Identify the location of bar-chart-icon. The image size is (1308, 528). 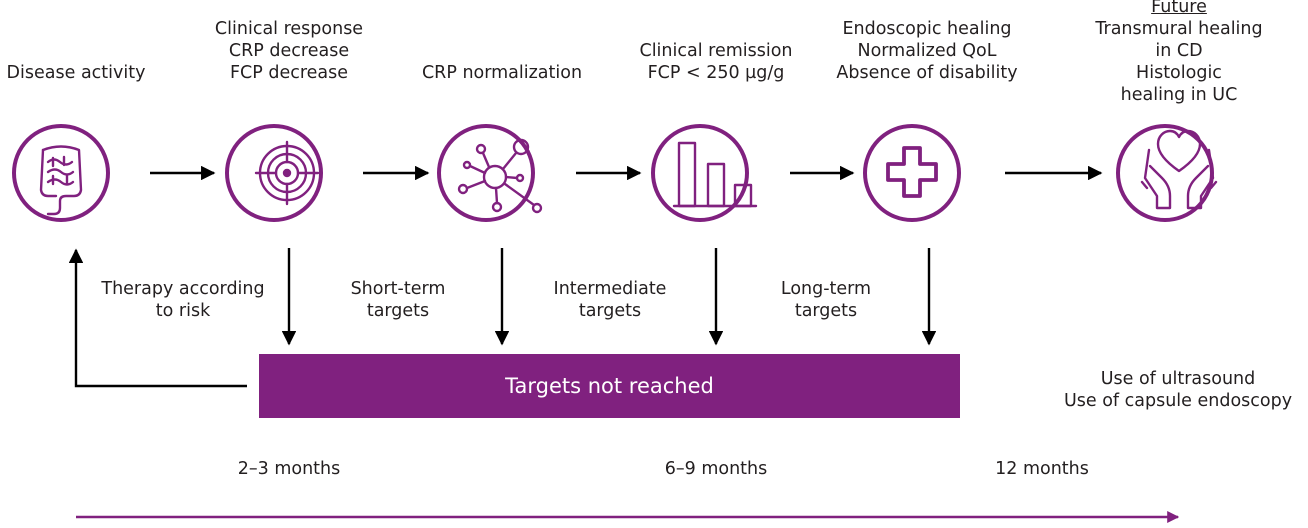
(715, 174).